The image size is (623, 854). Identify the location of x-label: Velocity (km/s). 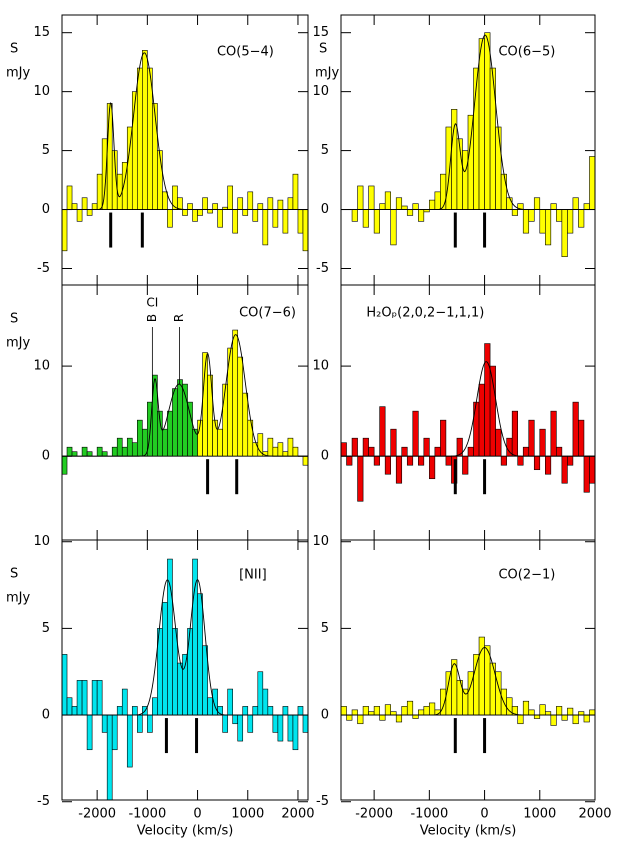
(185, 831).